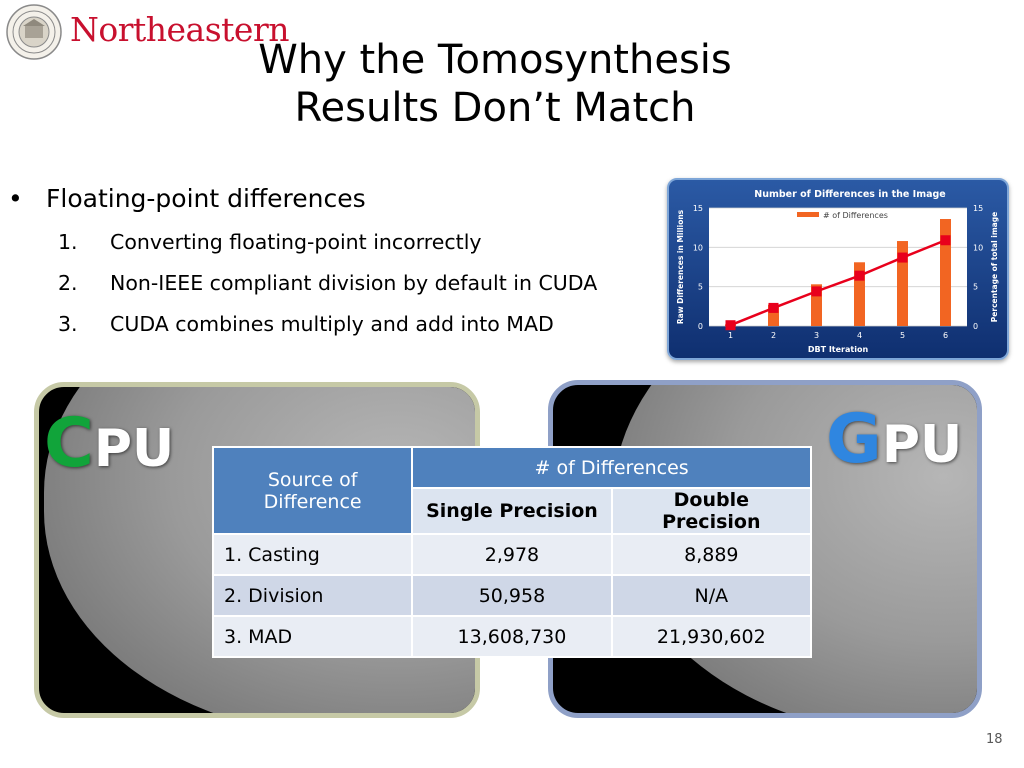  I want to click on header-single: Single Precision, so click(512, 511).